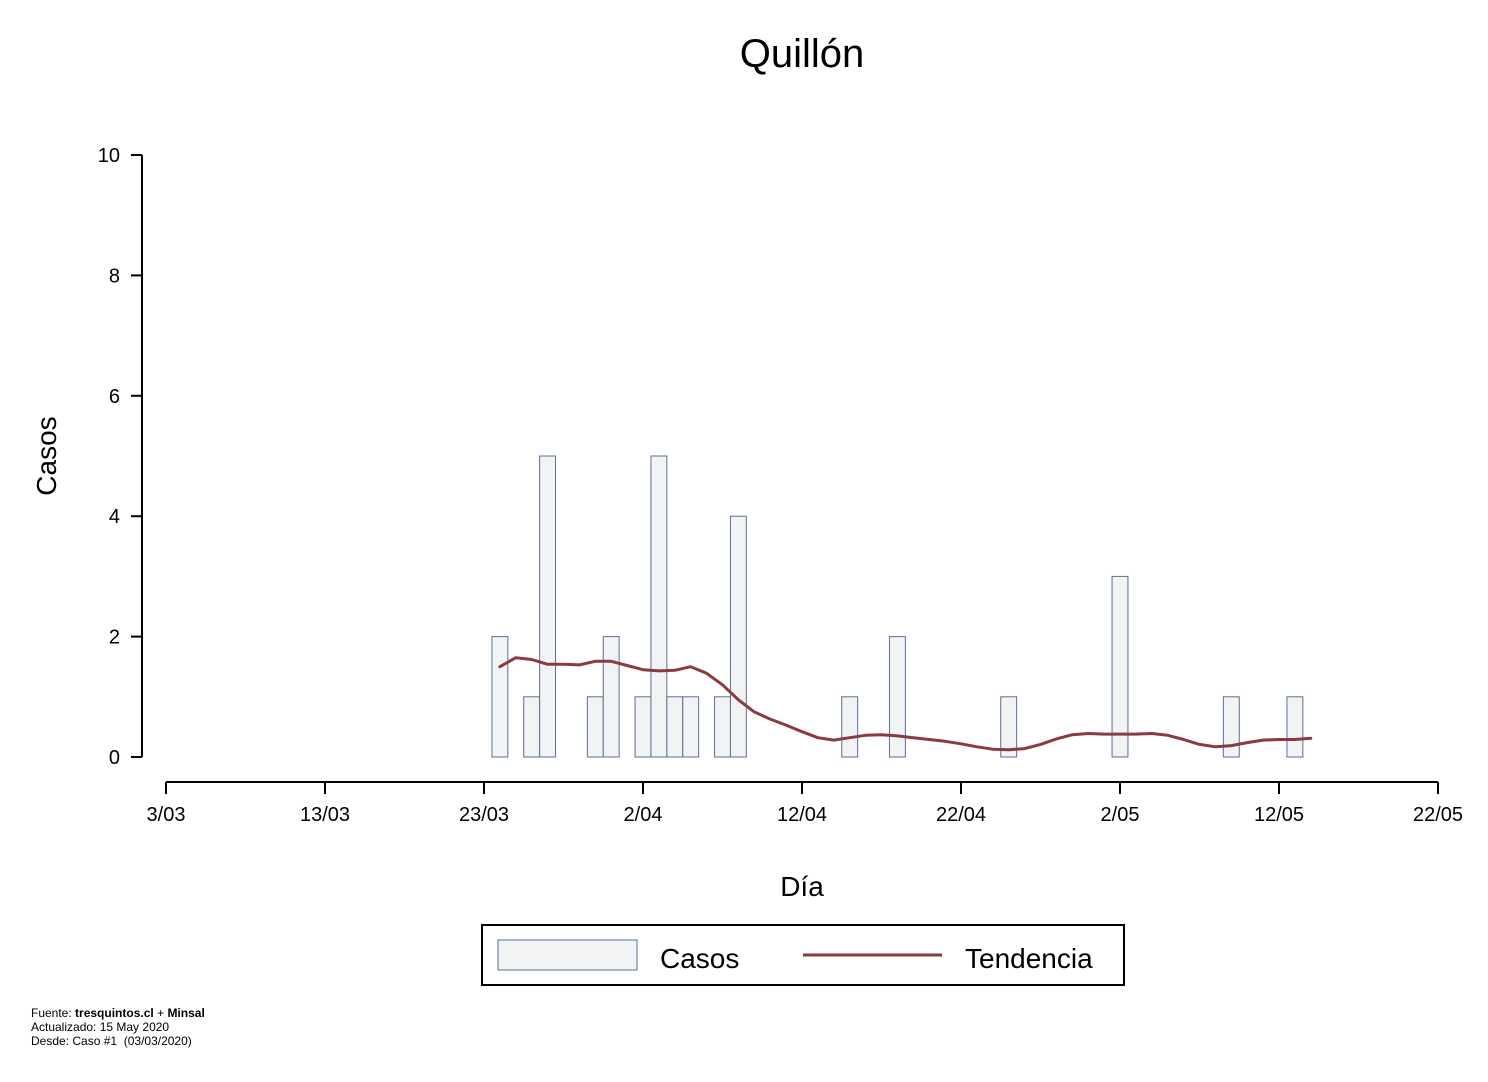  I want to click on legend-swatch-casos, so click(567, 955).